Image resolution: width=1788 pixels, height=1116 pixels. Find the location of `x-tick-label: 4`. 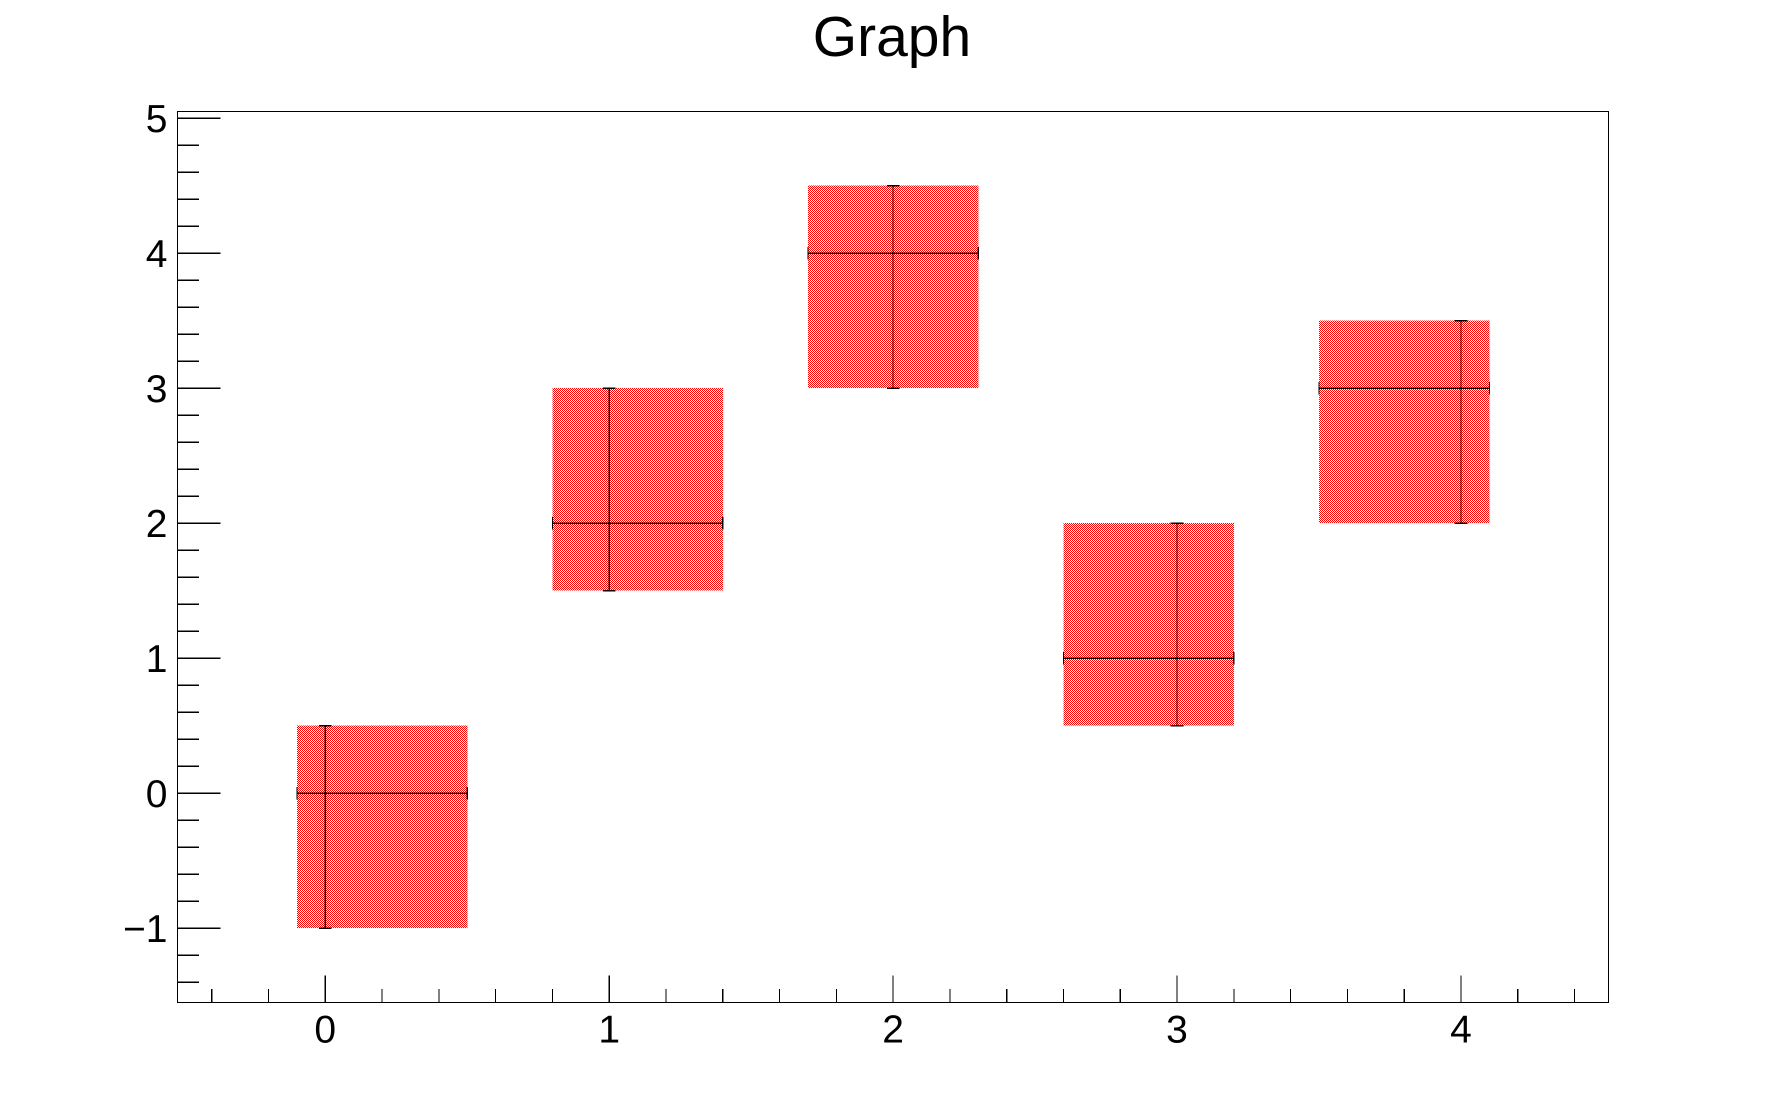

x-tick-label: 4 is located at coordinates (1461, 1030).